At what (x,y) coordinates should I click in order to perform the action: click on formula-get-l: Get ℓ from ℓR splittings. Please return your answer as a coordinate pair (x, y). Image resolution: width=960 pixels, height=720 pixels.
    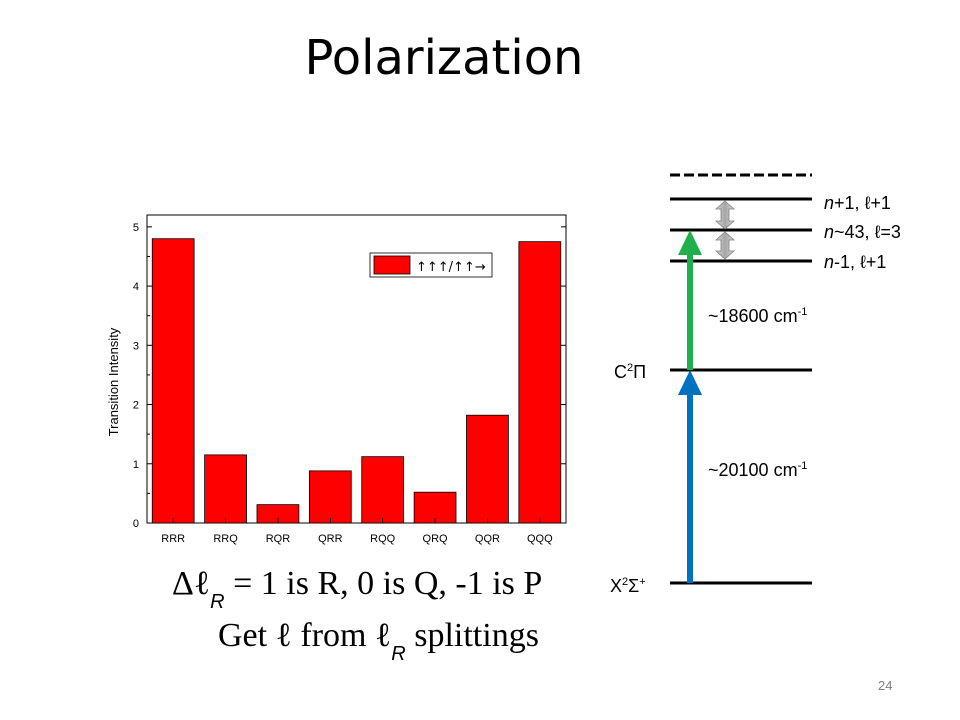
    Looking at the image, I should click on (378, 641).